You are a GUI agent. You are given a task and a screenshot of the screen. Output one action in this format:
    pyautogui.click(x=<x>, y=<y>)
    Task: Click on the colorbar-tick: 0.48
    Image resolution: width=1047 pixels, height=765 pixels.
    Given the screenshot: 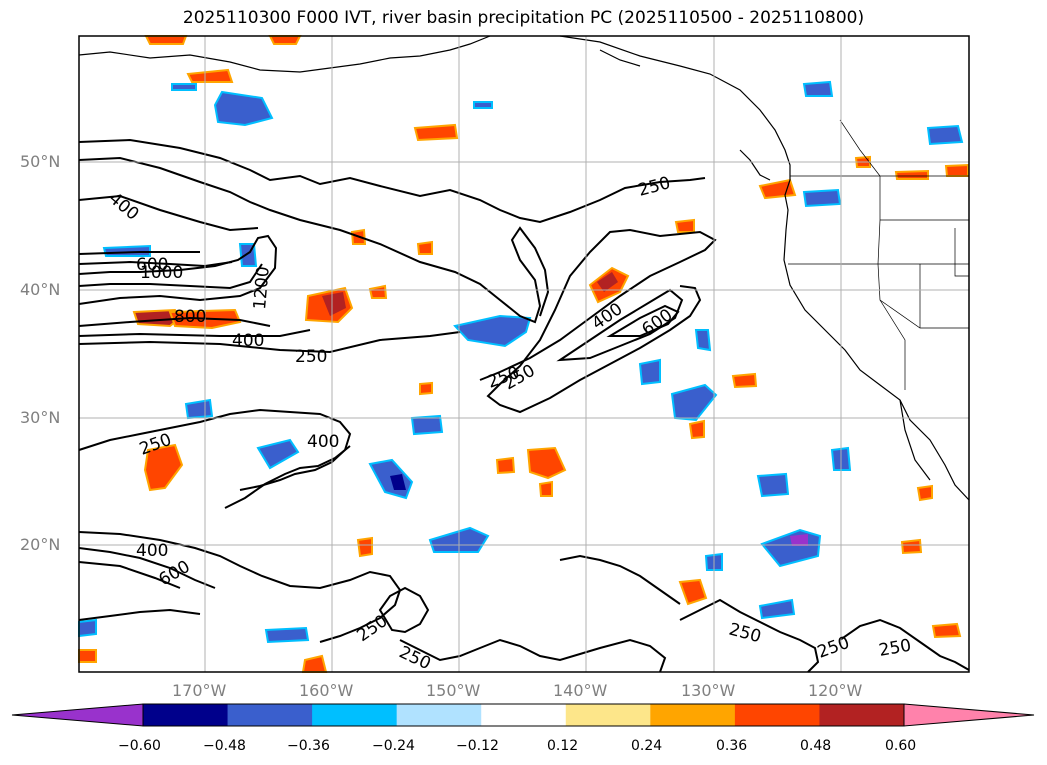 What is the action you would take?
    pyautogui.click(x=816, y=746)
    